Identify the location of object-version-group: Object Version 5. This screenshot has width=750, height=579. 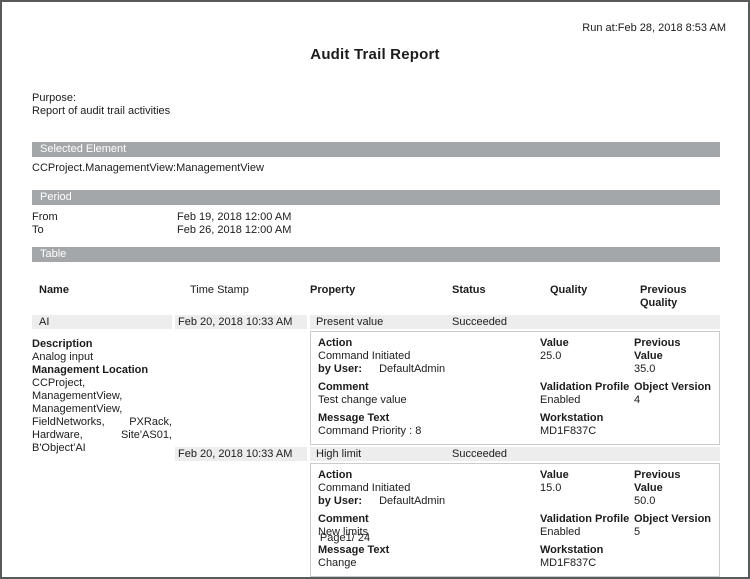
(673, 526).